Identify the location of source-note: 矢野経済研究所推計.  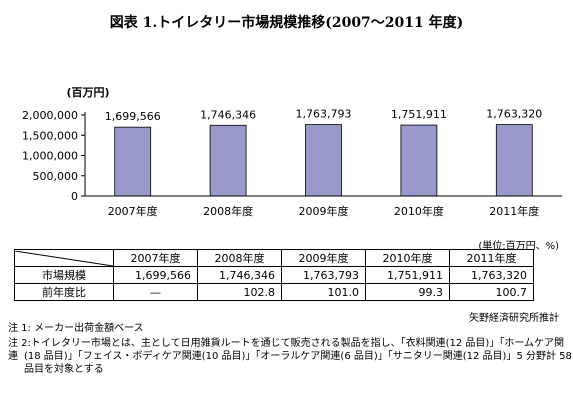
(514, 318).